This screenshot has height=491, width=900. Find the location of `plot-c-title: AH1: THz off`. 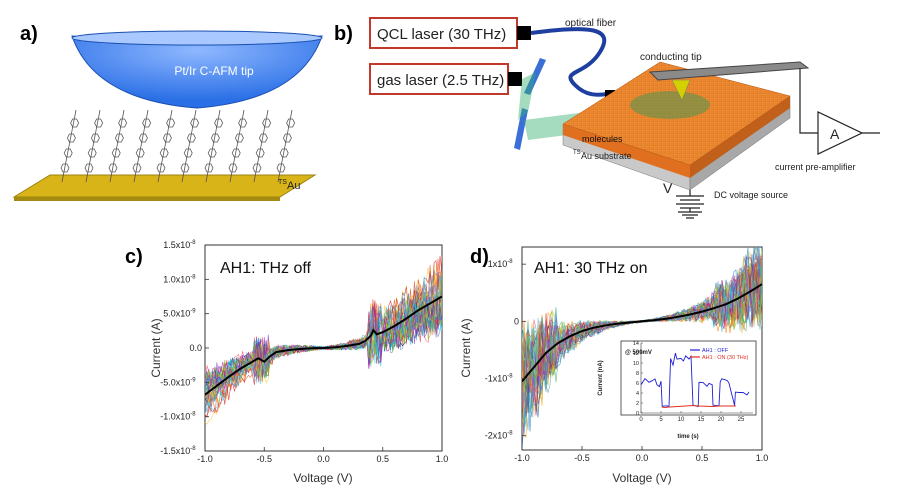

plot-c-title: AH1: THz off is located at coordinates (266, 268).